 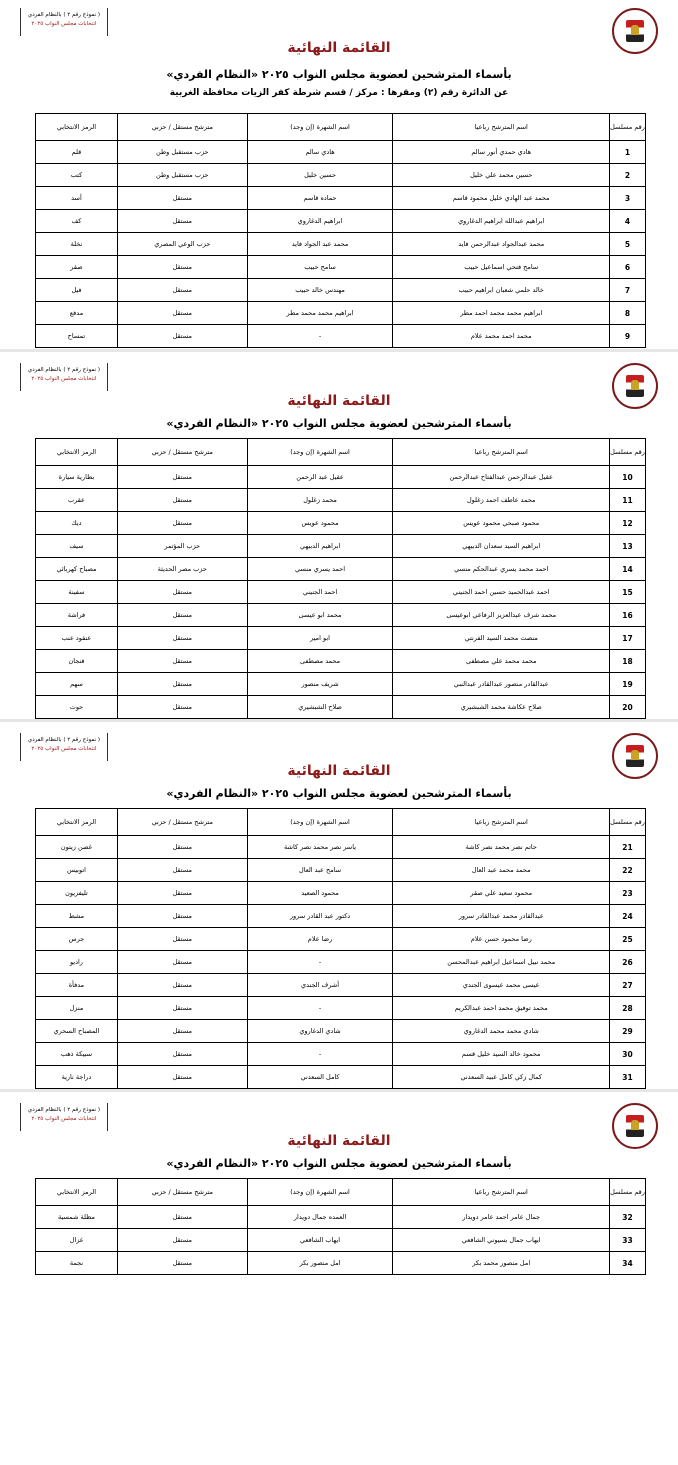 What do you see at coordinates (320, 1192) in the screenshot?
I see `header-known-as: اسم الشهرة (إن وجد)` at bounding box center [320, 1192].